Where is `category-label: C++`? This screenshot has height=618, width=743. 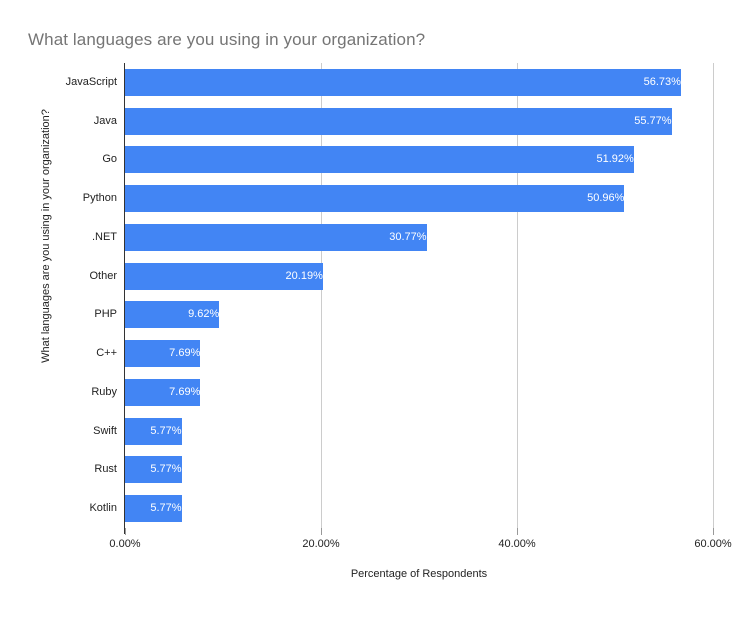
category-label: C++ is located at coordinates (106, 353).